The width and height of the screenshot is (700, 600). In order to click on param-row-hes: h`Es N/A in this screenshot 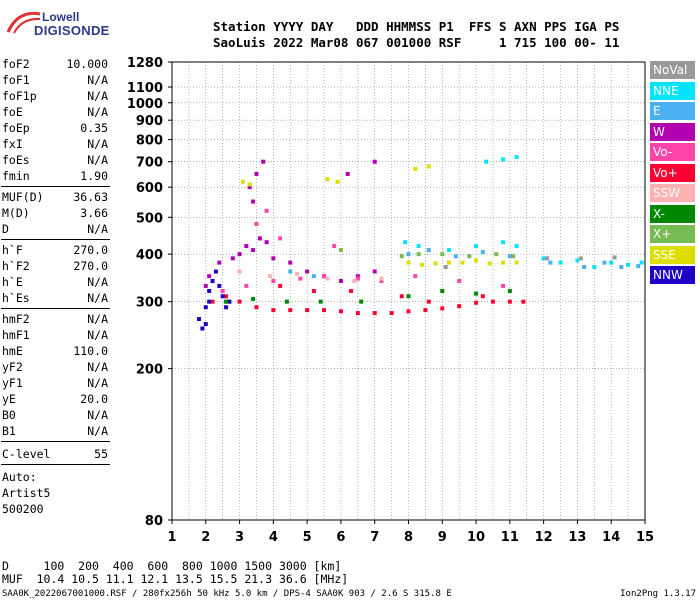, I will do `click(55, 298)`.